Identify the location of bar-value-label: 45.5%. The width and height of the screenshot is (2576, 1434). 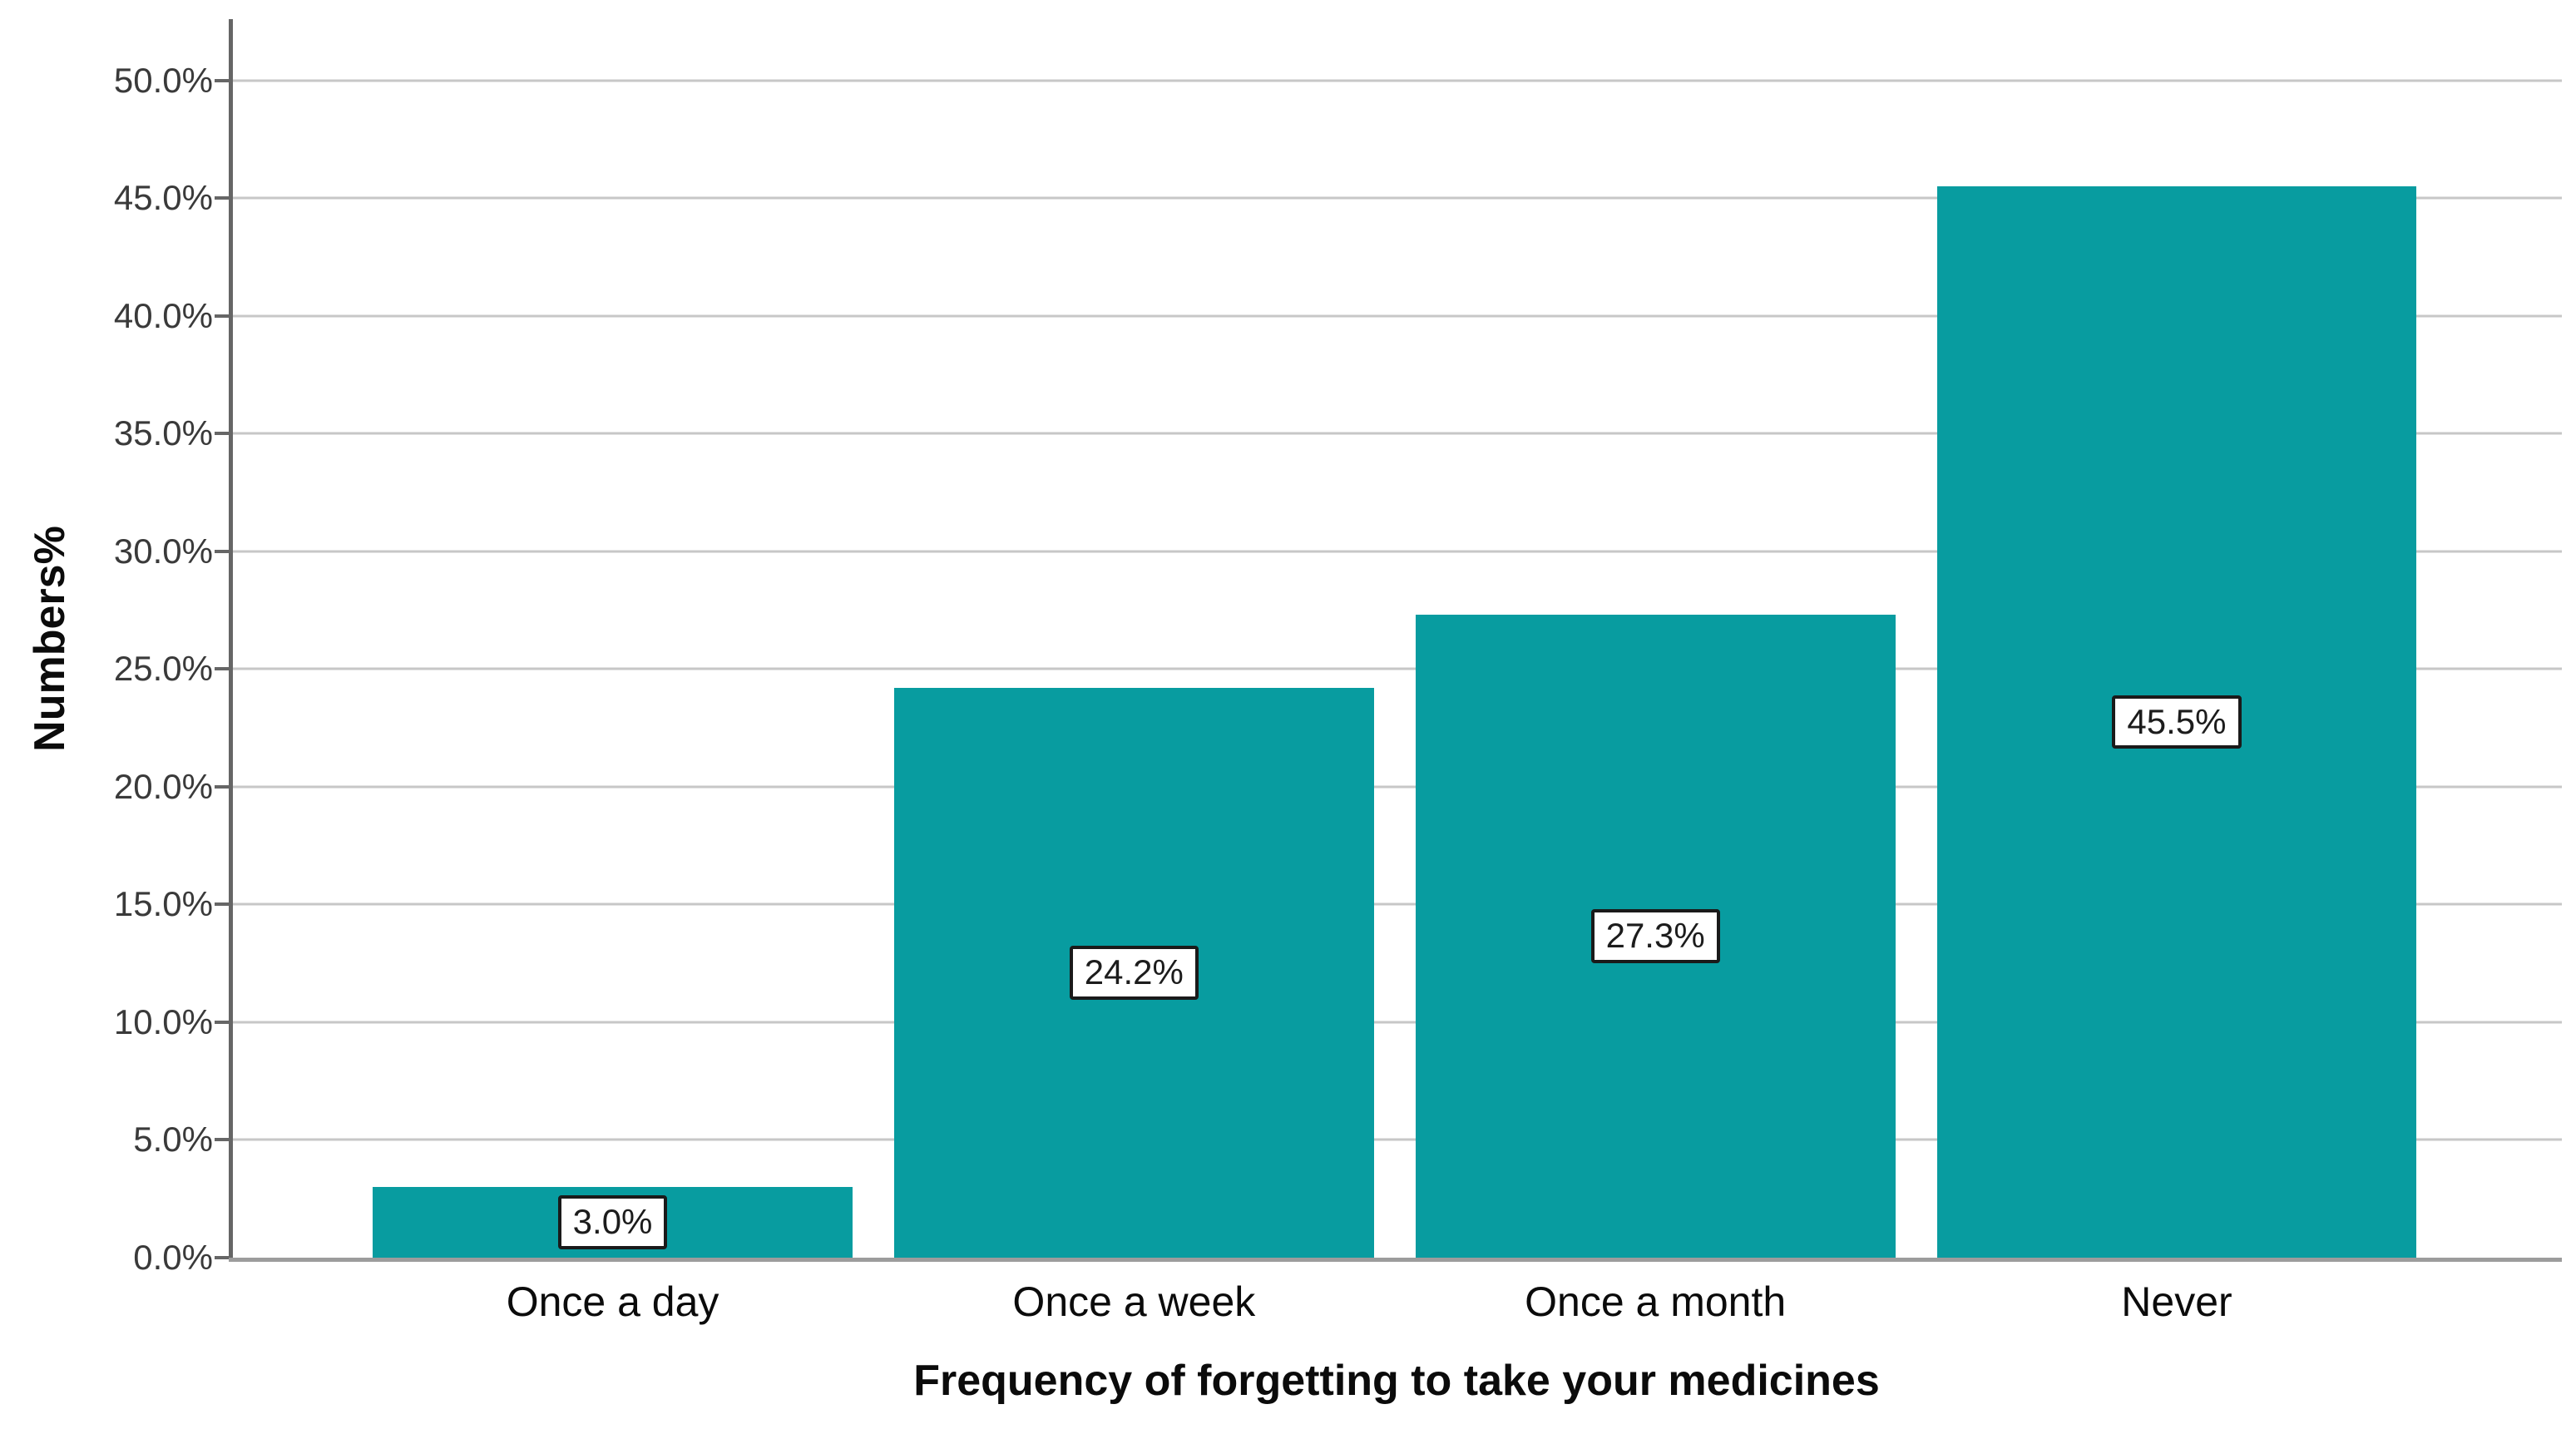
(2177, 722).